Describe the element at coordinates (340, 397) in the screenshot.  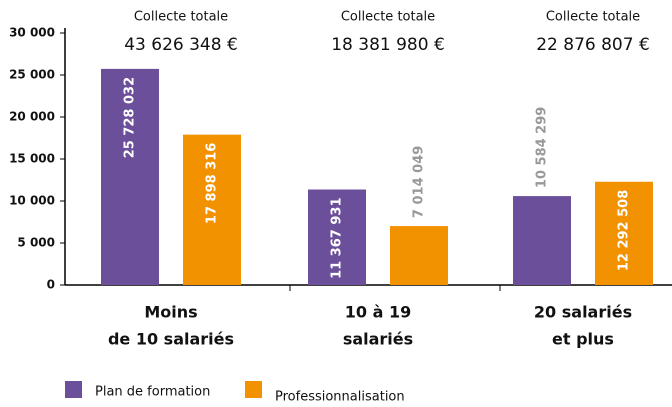
I see `legend-label: Professionnalisation` at that location.